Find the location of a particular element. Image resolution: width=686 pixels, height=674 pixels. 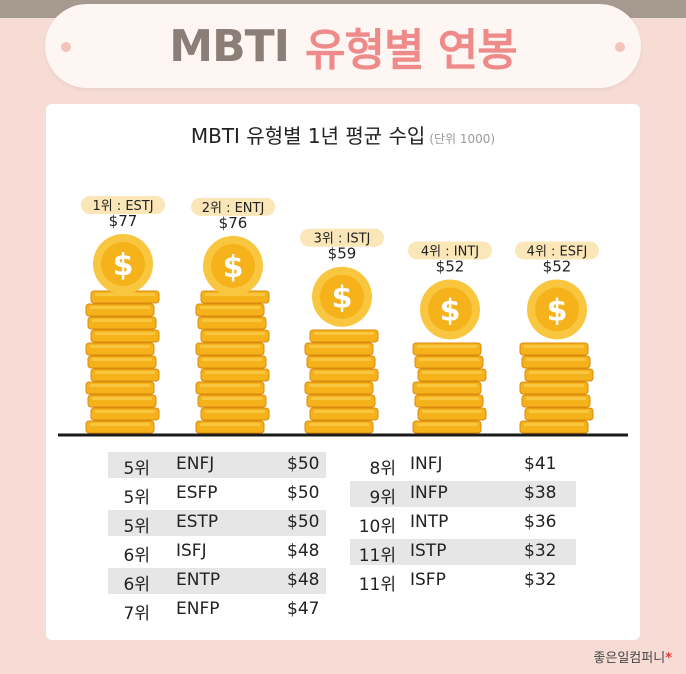

value-label: $52 is located at coordinates (557, 266).